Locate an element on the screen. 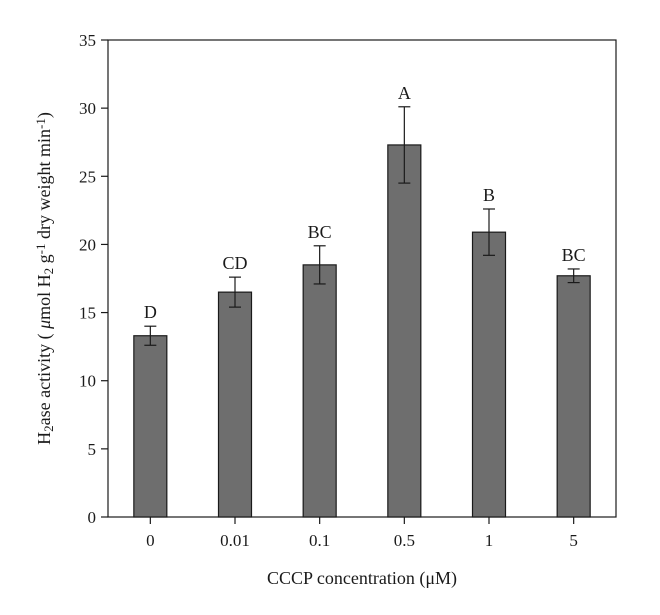  x-tick-label: 1 is located at coordinates (489, 540).